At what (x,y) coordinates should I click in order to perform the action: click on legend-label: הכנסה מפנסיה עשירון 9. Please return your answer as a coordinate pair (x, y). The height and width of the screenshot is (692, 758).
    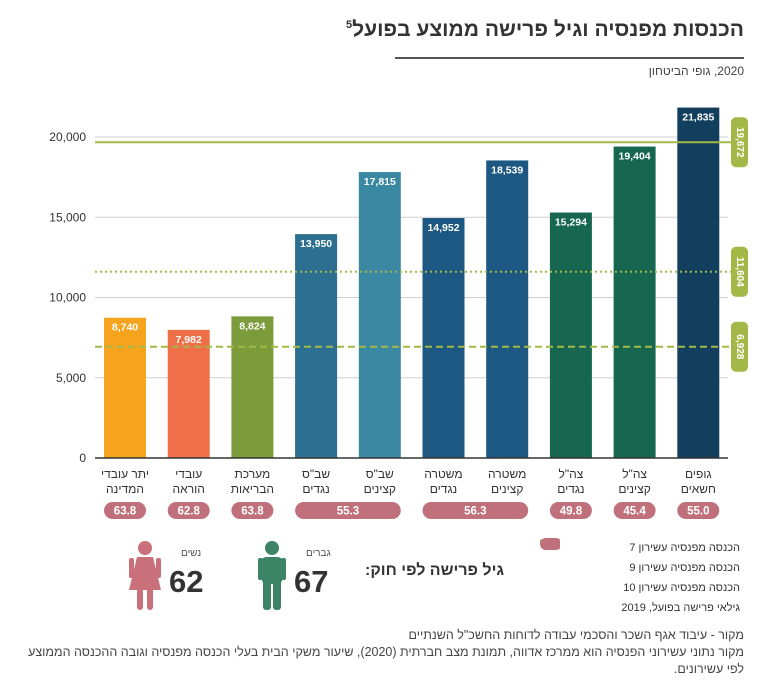
    Looking at the image, I should click on (684, 568).